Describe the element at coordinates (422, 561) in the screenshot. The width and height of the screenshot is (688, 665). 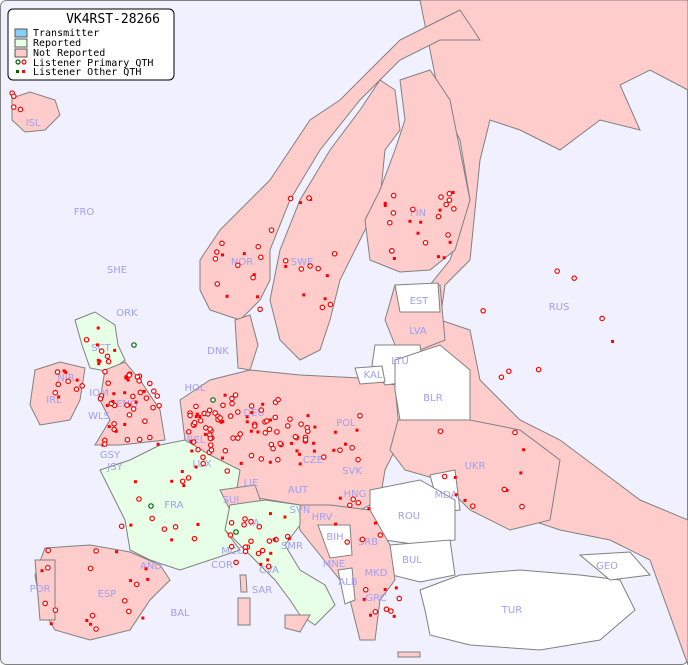
I see `country-bulgaria` at that location.